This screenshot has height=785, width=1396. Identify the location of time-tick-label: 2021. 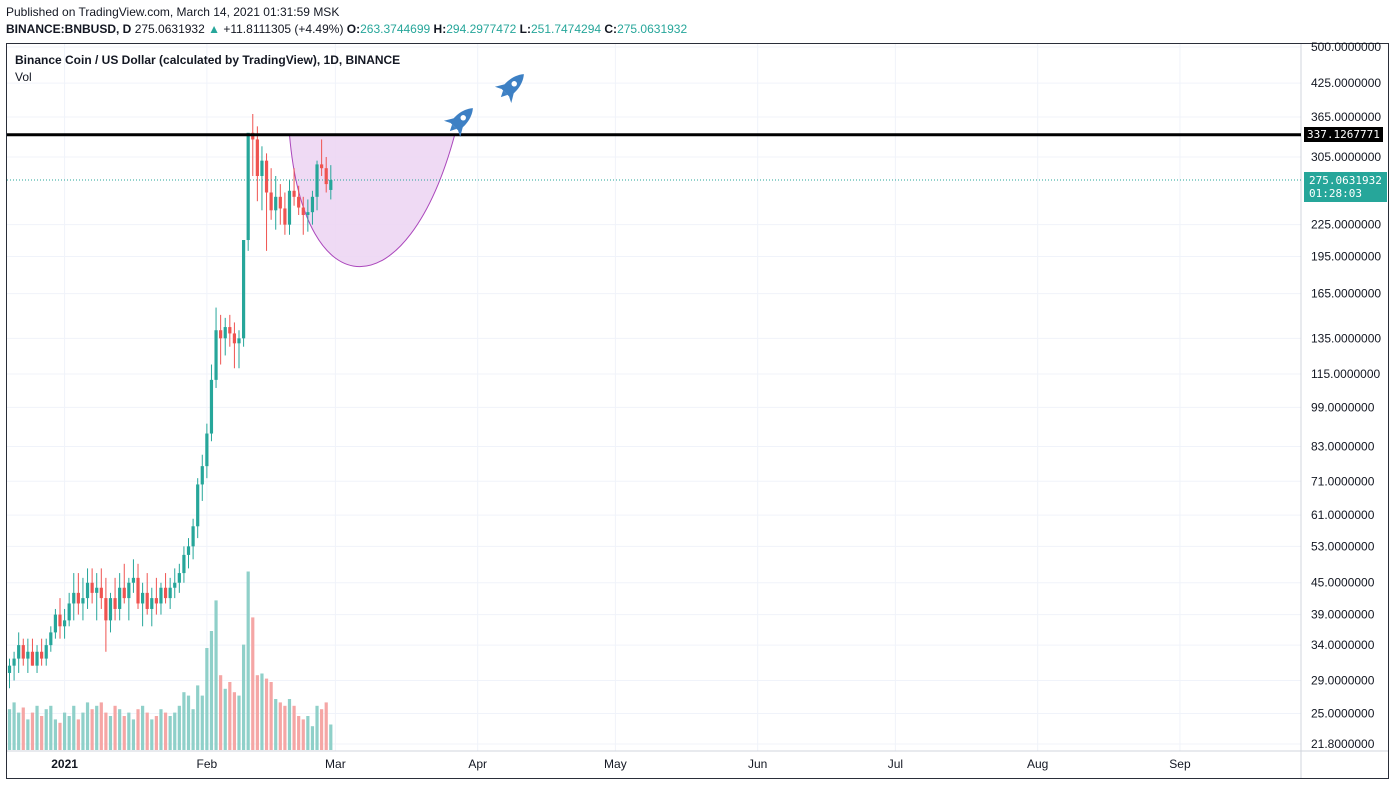
(64, 764).